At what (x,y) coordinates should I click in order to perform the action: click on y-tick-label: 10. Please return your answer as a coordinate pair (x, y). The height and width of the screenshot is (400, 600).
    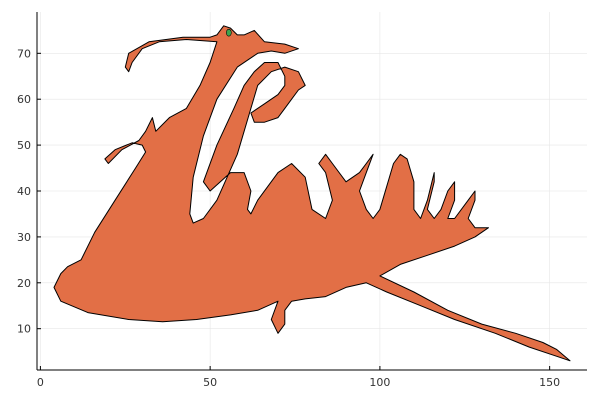
    Looking at the image, I should click on (24, 329).